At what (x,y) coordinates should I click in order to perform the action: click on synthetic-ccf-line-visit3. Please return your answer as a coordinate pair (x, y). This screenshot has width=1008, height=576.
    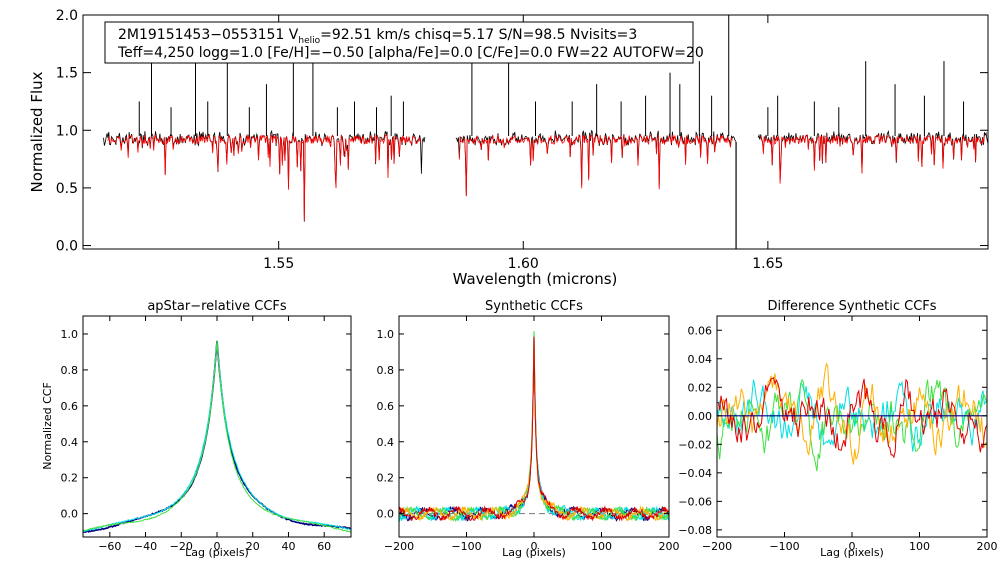
    Looking at the image, I should click on (534, 426).